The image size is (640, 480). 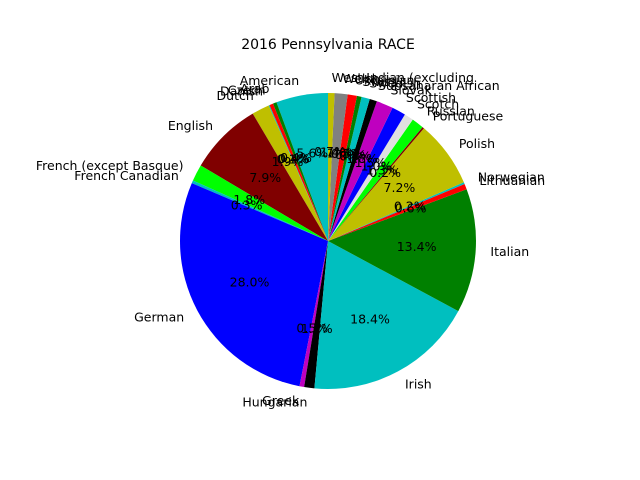 I want to click on slice-label-scottish: Scottish, so click(x=431, y=97).